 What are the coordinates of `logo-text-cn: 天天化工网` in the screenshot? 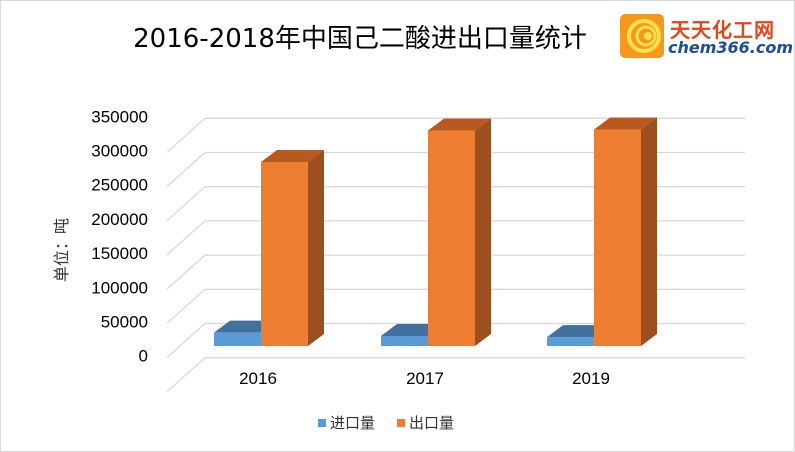 It's located at (722, 30).